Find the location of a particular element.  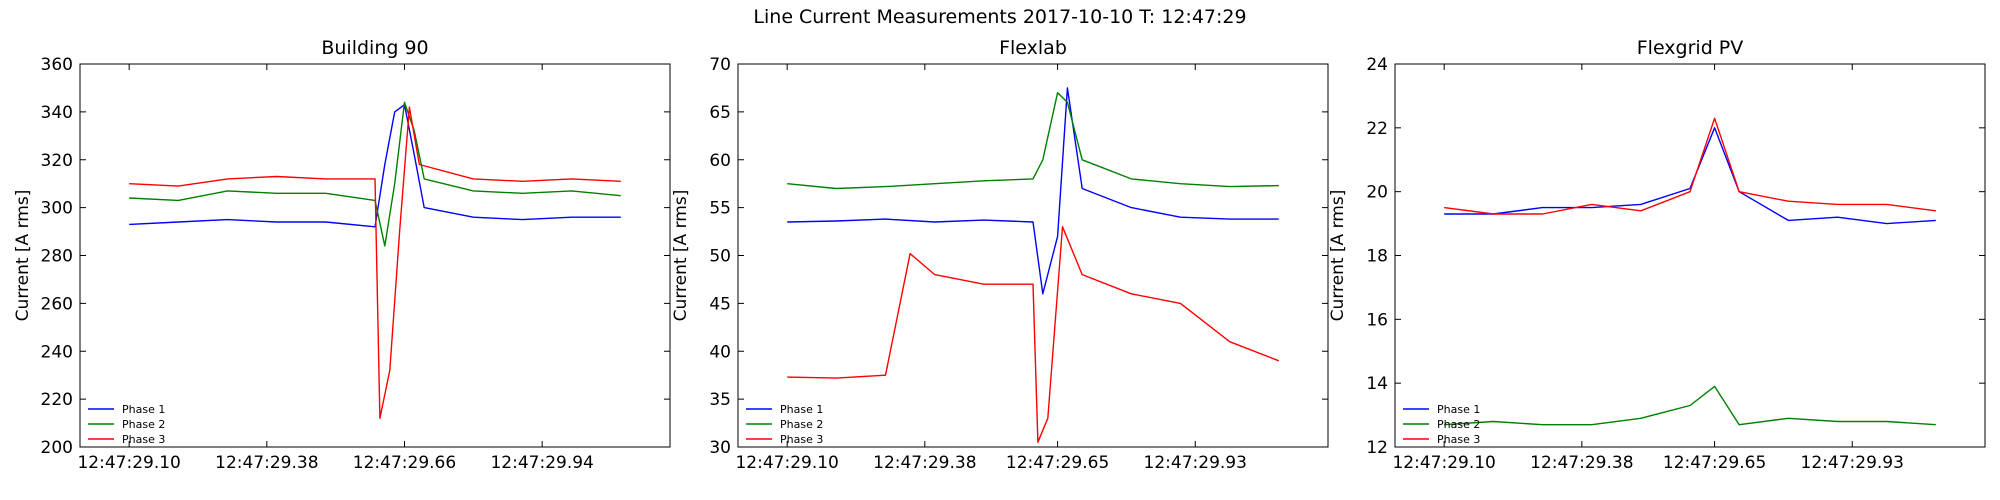

y-tick-label: 360 is located at coordinates (57, 65).